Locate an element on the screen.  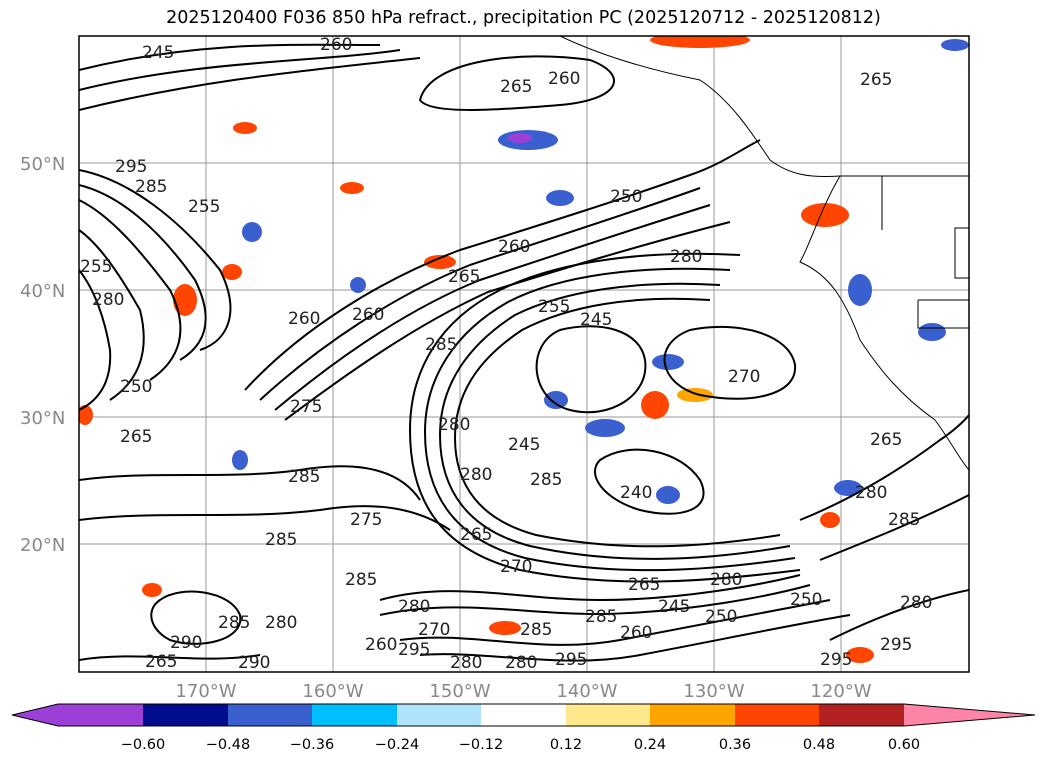
lon-label: 130°W is located at coordinates (713, 691).